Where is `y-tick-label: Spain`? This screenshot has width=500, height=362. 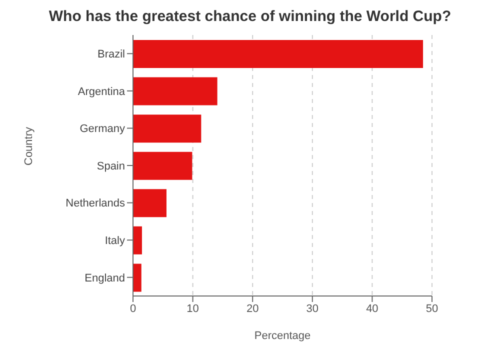 y-tick-label: Spain is located at coordinates (110, 166).